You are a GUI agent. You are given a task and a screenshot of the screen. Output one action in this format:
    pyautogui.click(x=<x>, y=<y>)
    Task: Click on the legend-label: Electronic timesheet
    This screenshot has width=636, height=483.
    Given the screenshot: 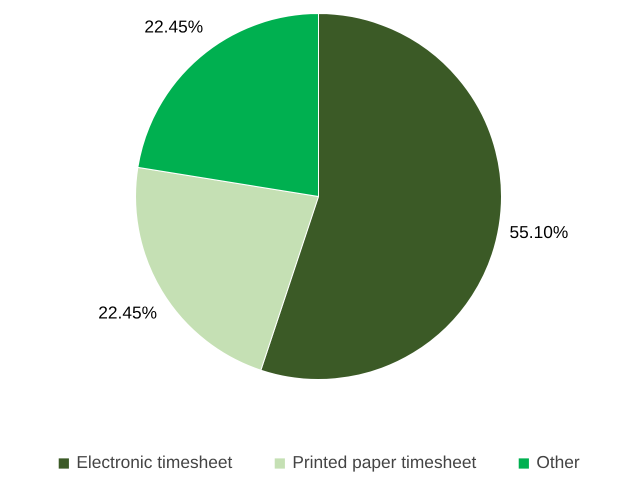 What is the action you would take?
    pyautogui.click(x=154, y=462)
    